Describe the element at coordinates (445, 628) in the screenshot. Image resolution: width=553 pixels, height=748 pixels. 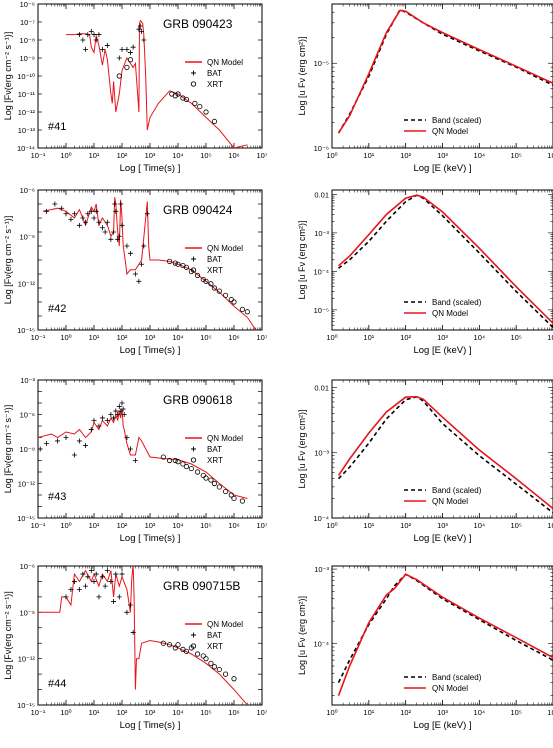
I see `band-curve` at that location.